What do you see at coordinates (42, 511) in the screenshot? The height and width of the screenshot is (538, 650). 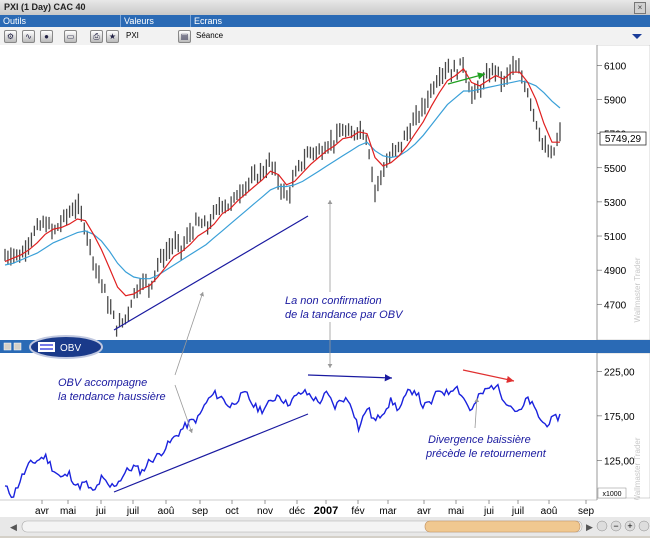 I see `x-tick-label-0: avr` at bounding box center [42, 511].